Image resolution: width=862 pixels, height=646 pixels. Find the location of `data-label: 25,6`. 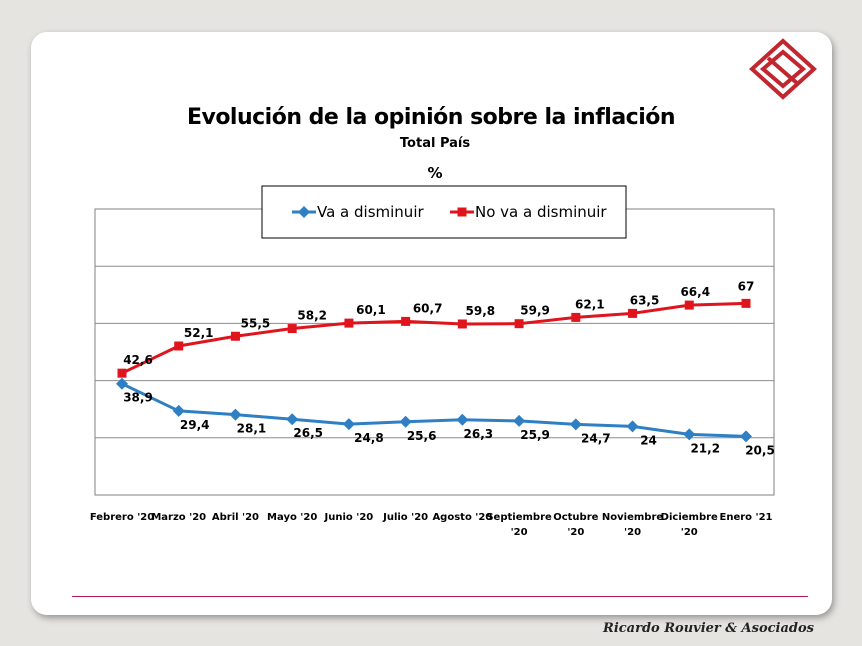

data-label: 25,6 is located at coordinates (422, 436).